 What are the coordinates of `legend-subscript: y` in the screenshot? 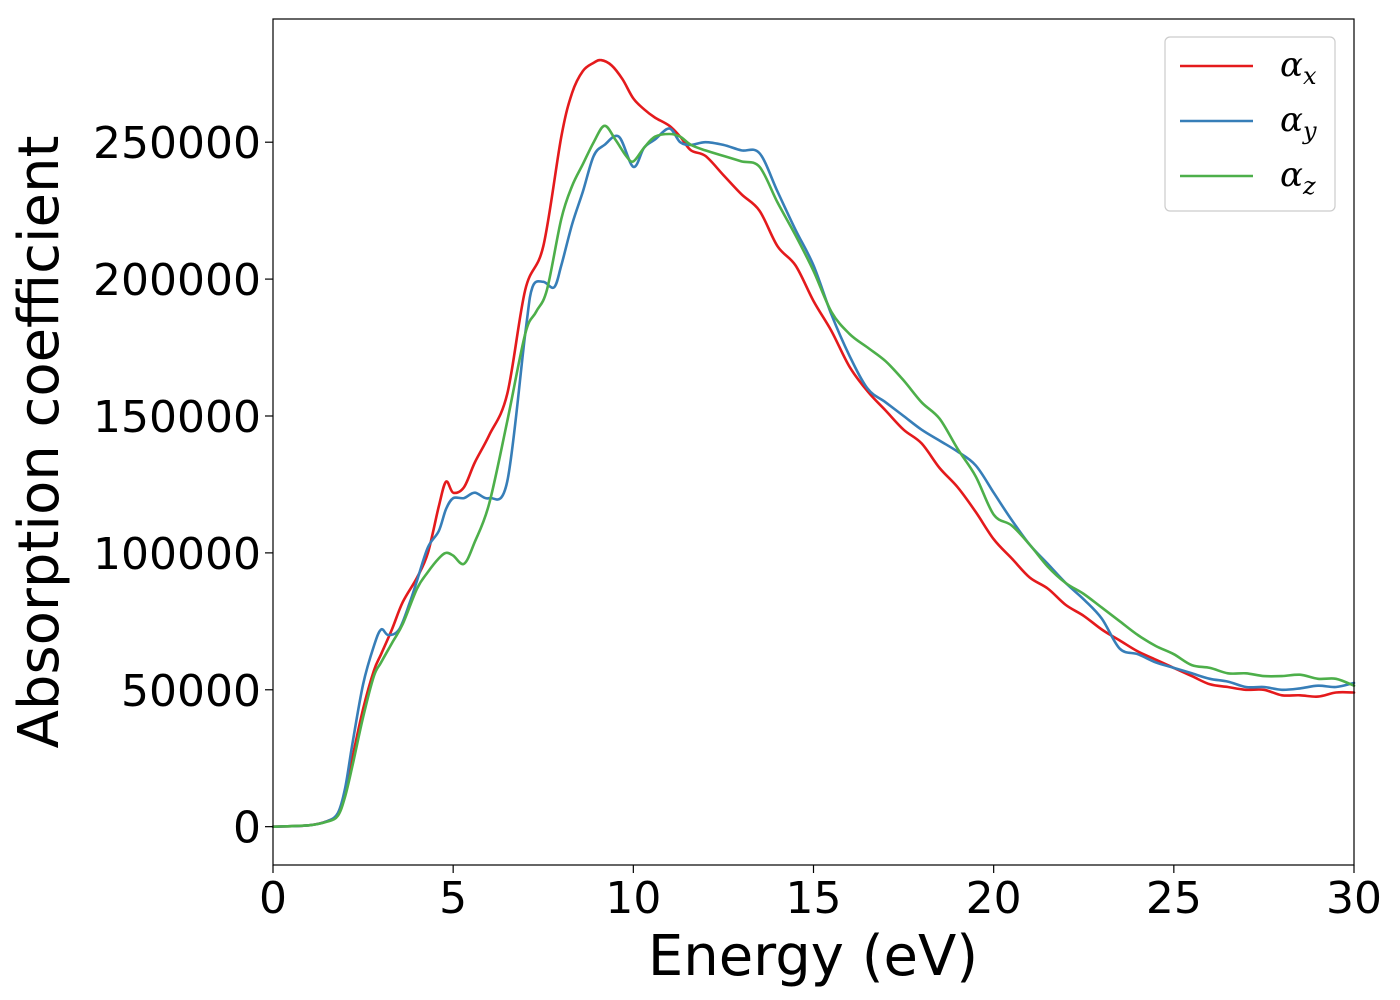 It's located at (1309, 131).